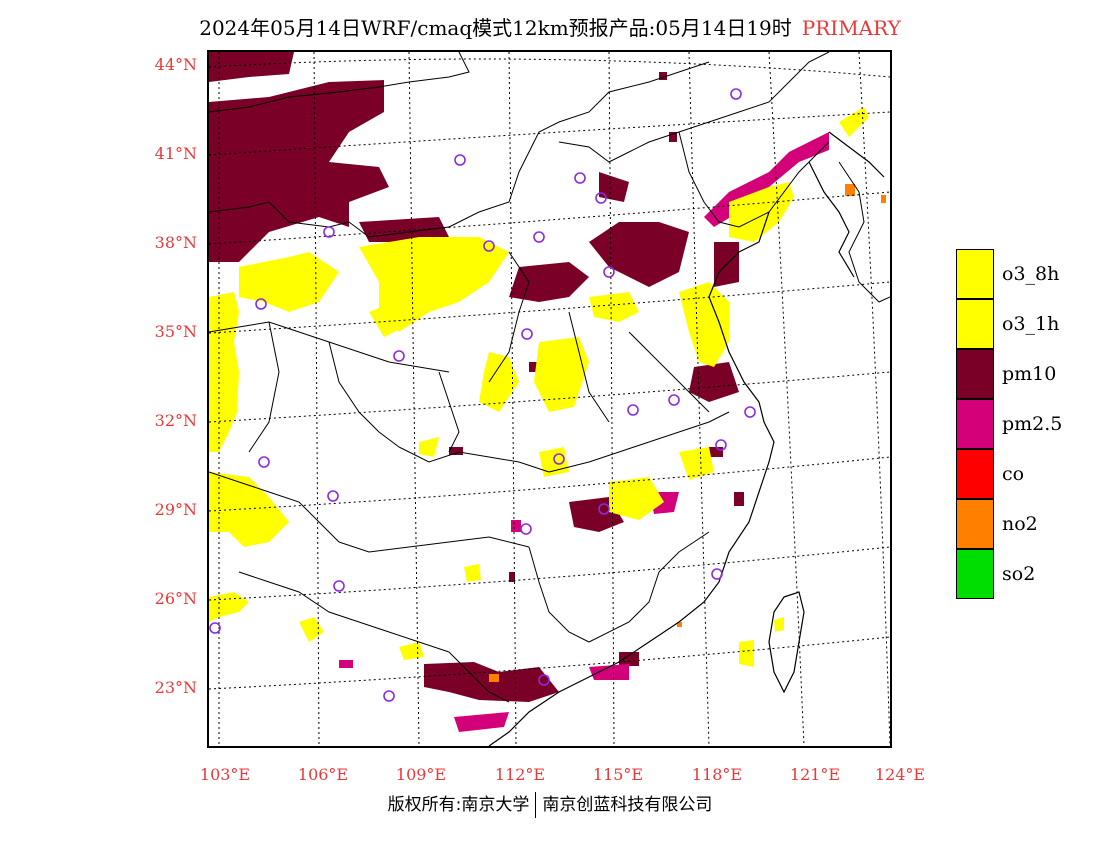  I want to click on lat-label-26n: 26°N, so click(175, 598).